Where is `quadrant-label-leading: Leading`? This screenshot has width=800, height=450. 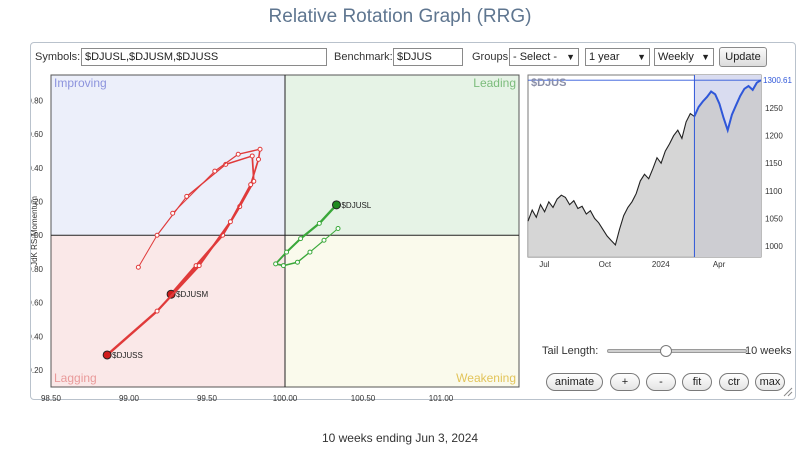
quadrant-label-leading: Leading is located at coordinates (494, 83).